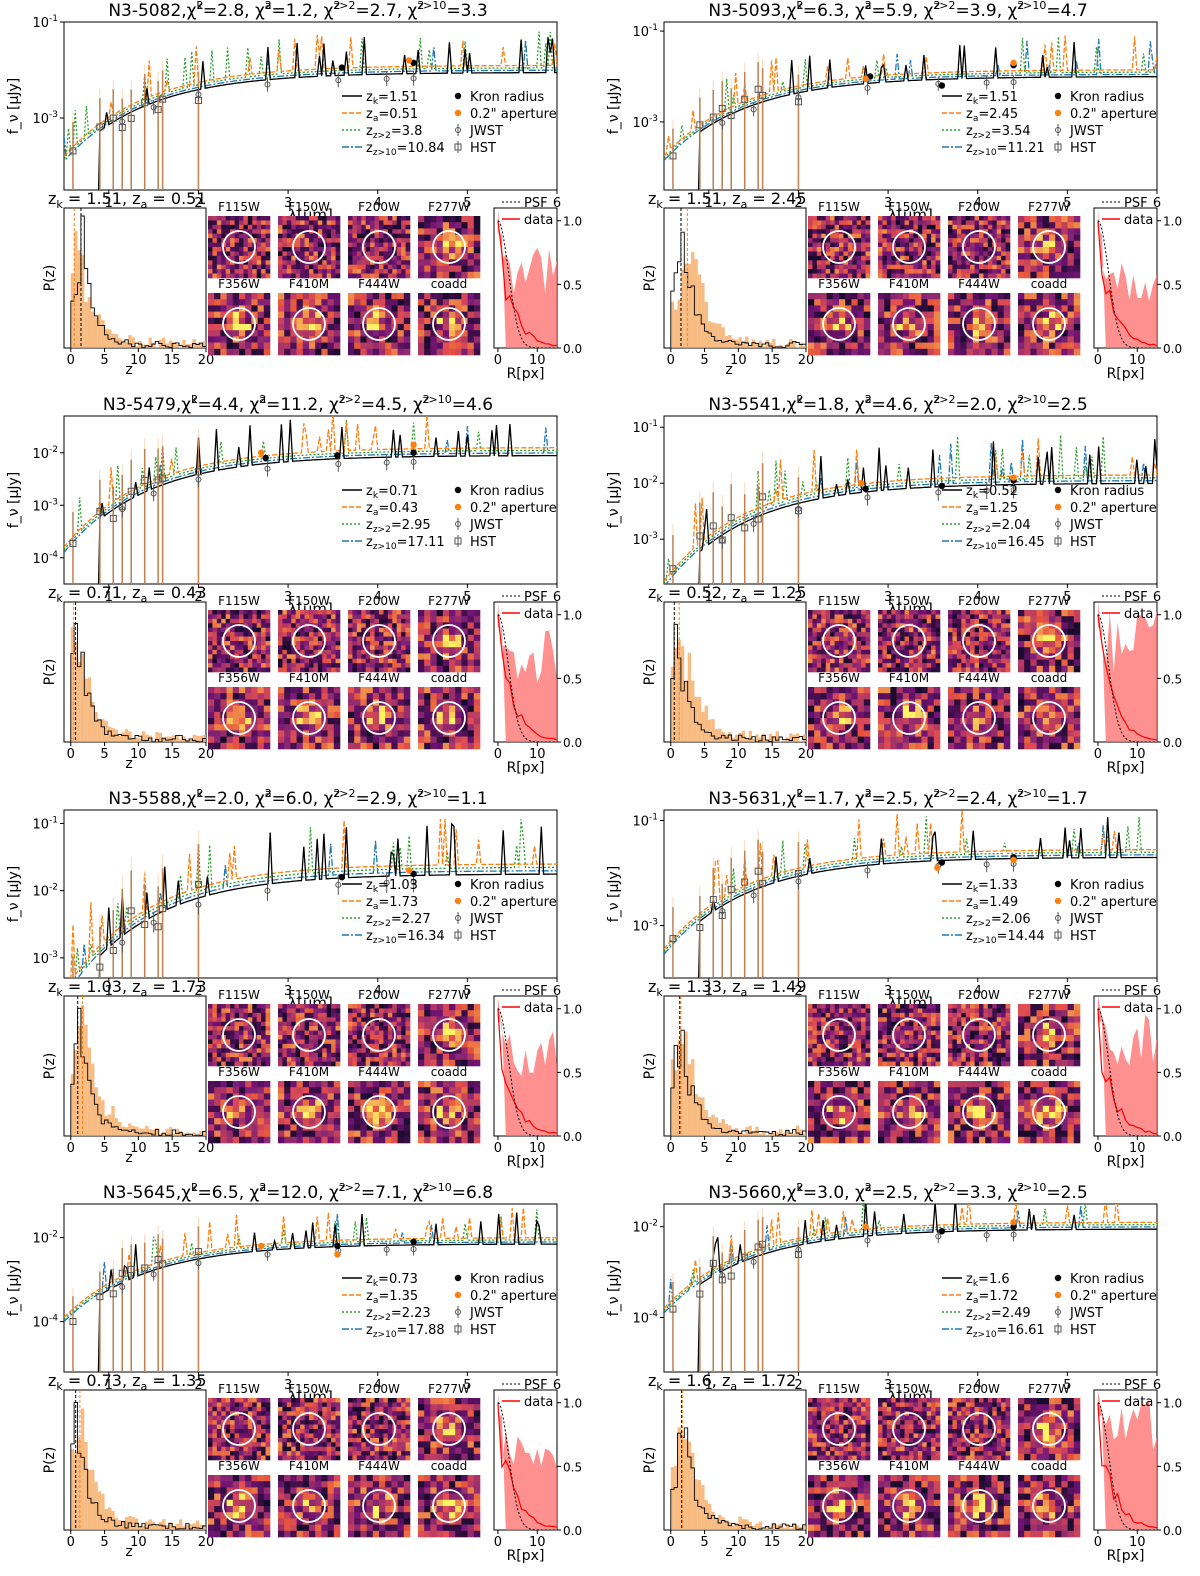 The width and height of the screenshot is (1200, 1576). What do you see at coordinates (839, 718) in the screenshot?
I see `cutout-f356w` at bounding box center [839, 718].